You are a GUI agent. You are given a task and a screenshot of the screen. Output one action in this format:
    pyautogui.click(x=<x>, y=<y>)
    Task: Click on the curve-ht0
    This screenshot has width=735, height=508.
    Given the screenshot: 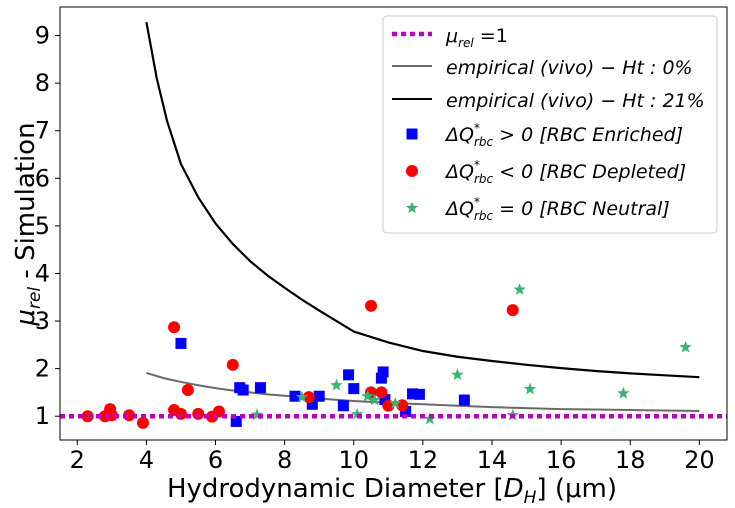 What is the action you would take?
    pyautogui.click(x=423, y=391)
    